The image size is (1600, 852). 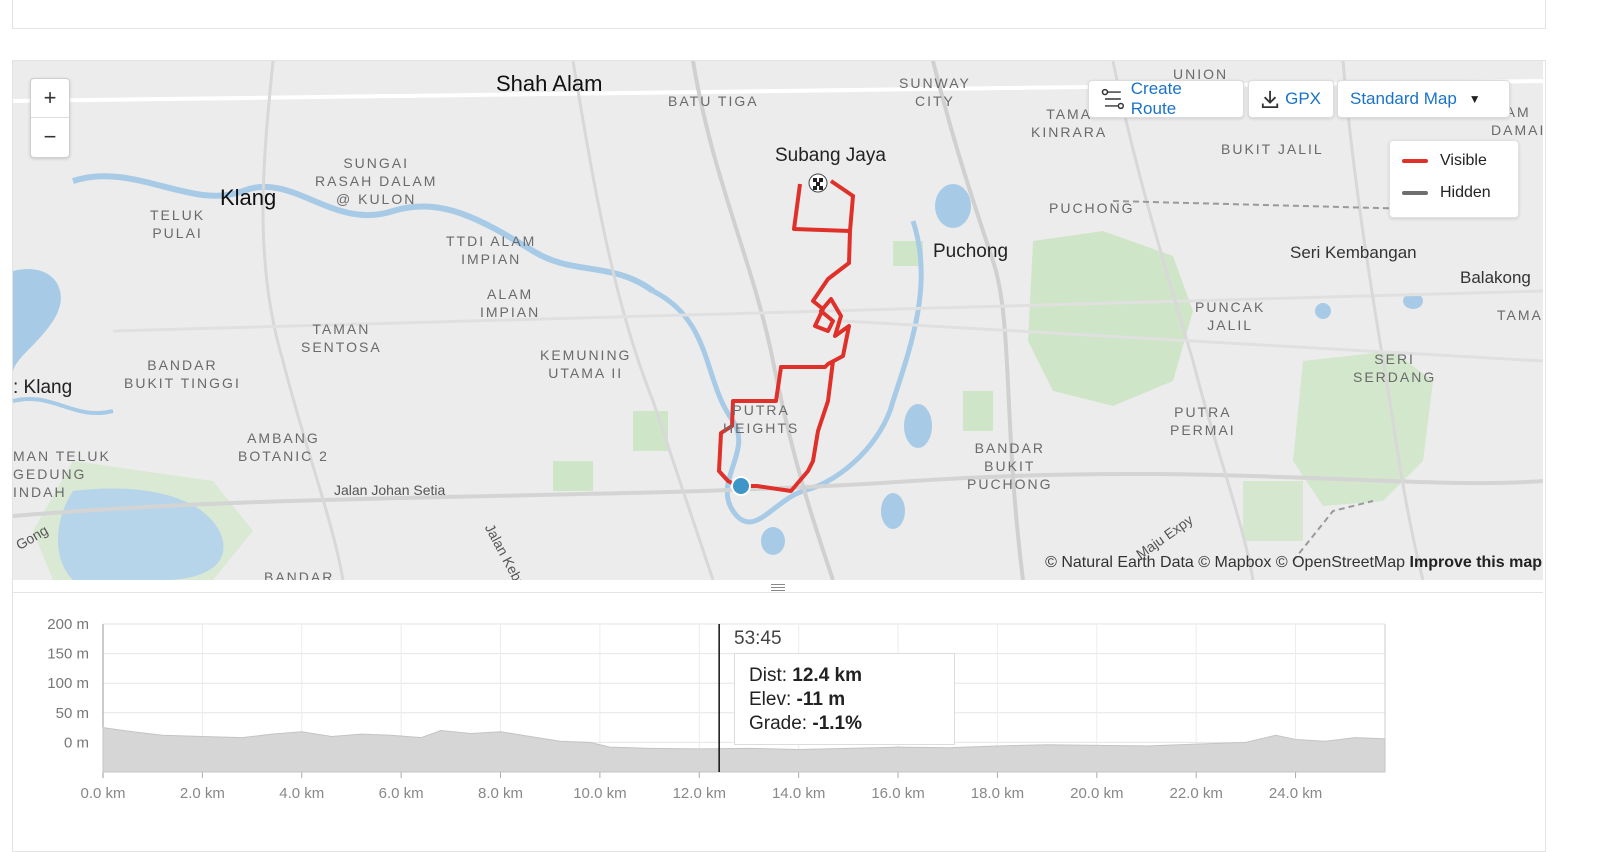 I want to click on place-ambang-botanic: AMBANG BOTANIC 2, so click(x=283, y=447).